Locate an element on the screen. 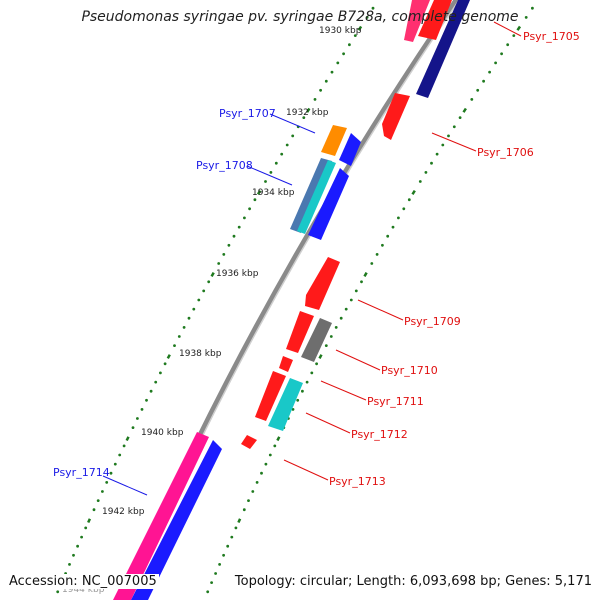 Image resolution: width=600 pixels, height=600 pixels. gene-label-psyr-1711: Psyr_1711 is located at coordinates (395, 401).